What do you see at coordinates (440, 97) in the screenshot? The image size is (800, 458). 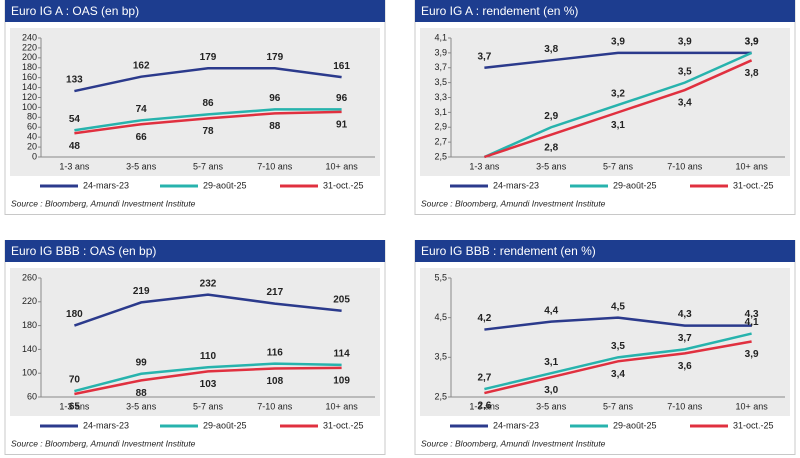 I see `y-tick-label: 3,3` at bounding box center [440, 97].